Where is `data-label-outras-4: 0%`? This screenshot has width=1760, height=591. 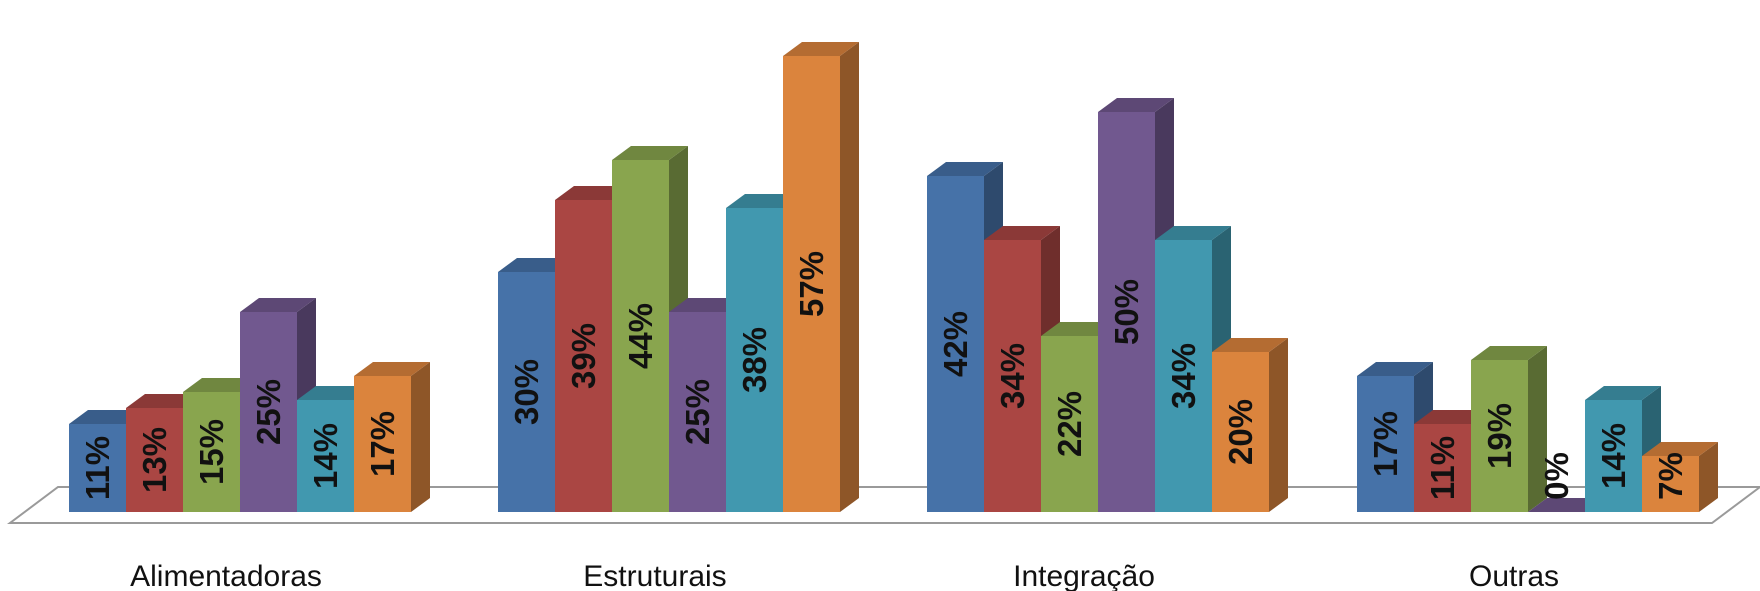
data-label-outras-4: 0% is located at coordinates (1556, 476).